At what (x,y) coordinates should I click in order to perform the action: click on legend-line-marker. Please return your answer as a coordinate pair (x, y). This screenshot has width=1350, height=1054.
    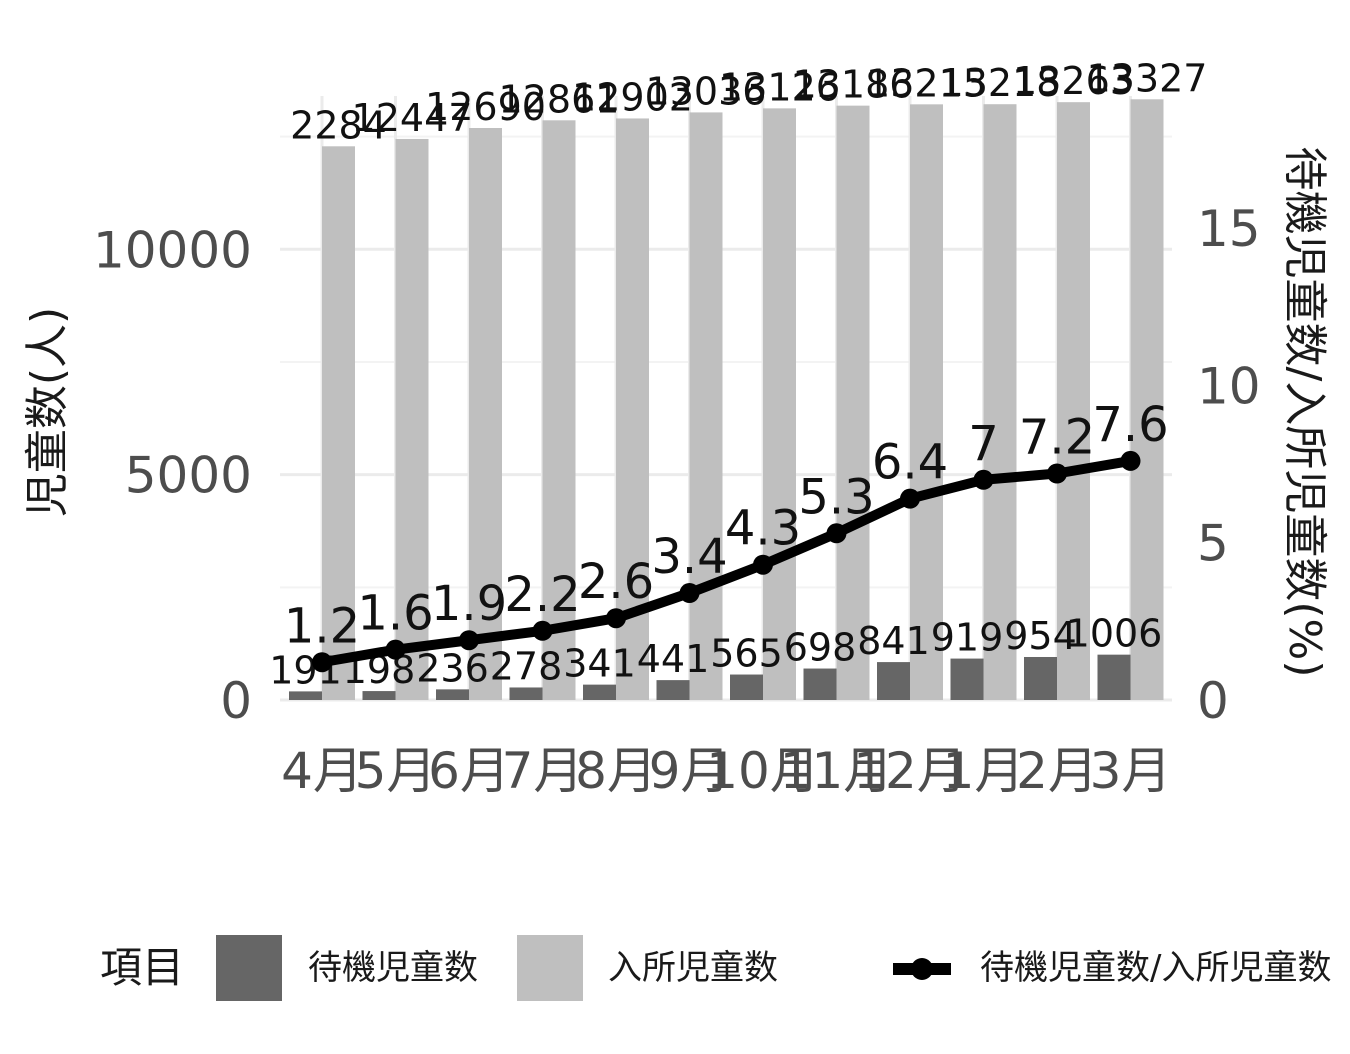
    Looking at the image, I should click on (922, 969).